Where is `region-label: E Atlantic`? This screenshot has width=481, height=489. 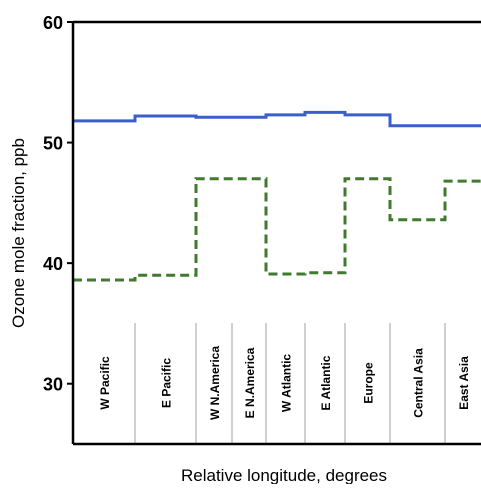 region-label: E Atlantic is located at coordinates (326, 382).